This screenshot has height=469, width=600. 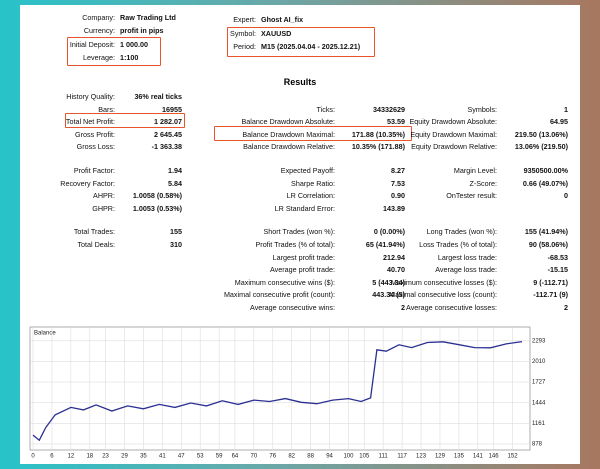 I want to click on x-tick-label: 88, so click(x=310, y=457).